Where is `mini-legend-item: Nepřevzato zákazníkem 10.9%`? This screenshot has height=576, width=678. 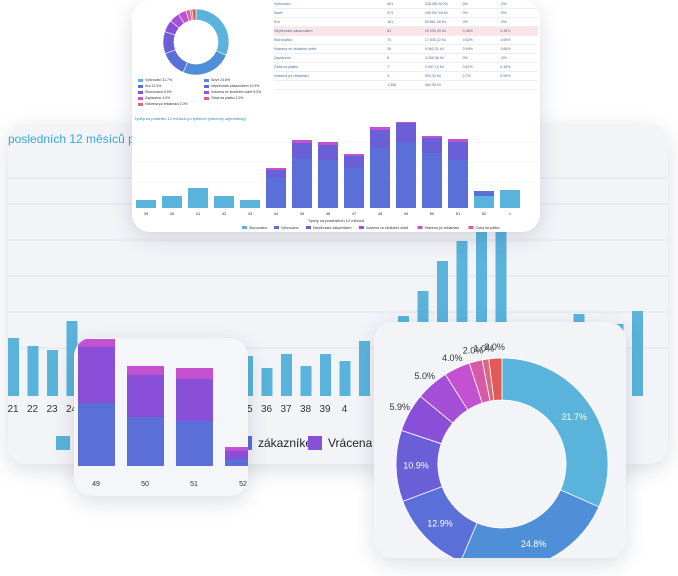
mini-legend-item: Nepřevzato zákazníkem 10.9% is located at coordinates (235, 86).